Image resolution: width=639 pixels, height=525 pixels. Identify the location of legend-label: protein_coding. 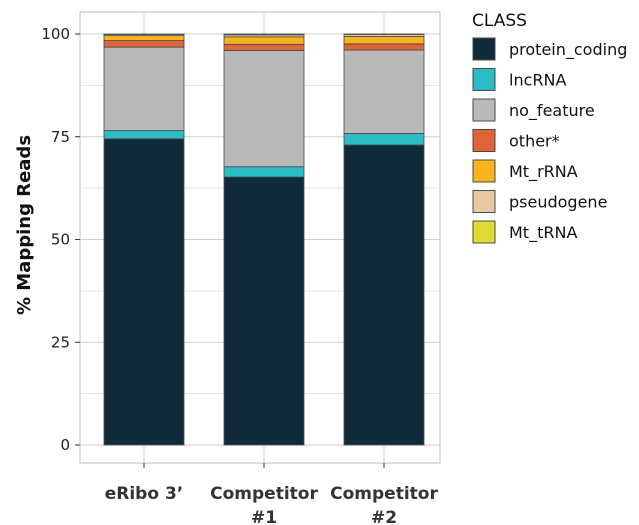
(568, 50).